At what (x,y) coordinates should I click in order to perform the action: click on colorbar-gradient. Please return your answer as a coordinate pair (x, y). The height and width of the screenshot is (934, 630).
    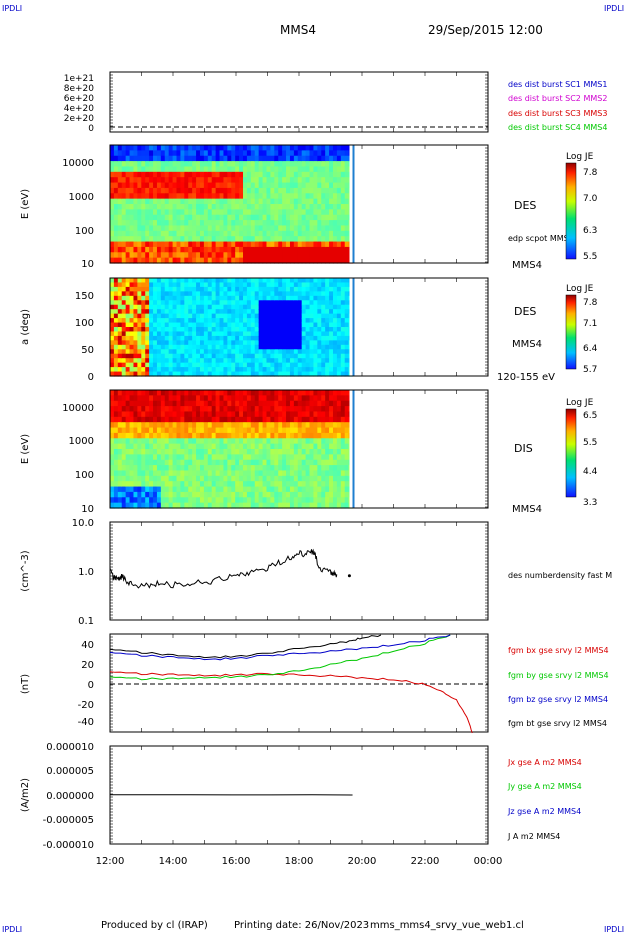
    Looking at the image, I should click on (571, 453).